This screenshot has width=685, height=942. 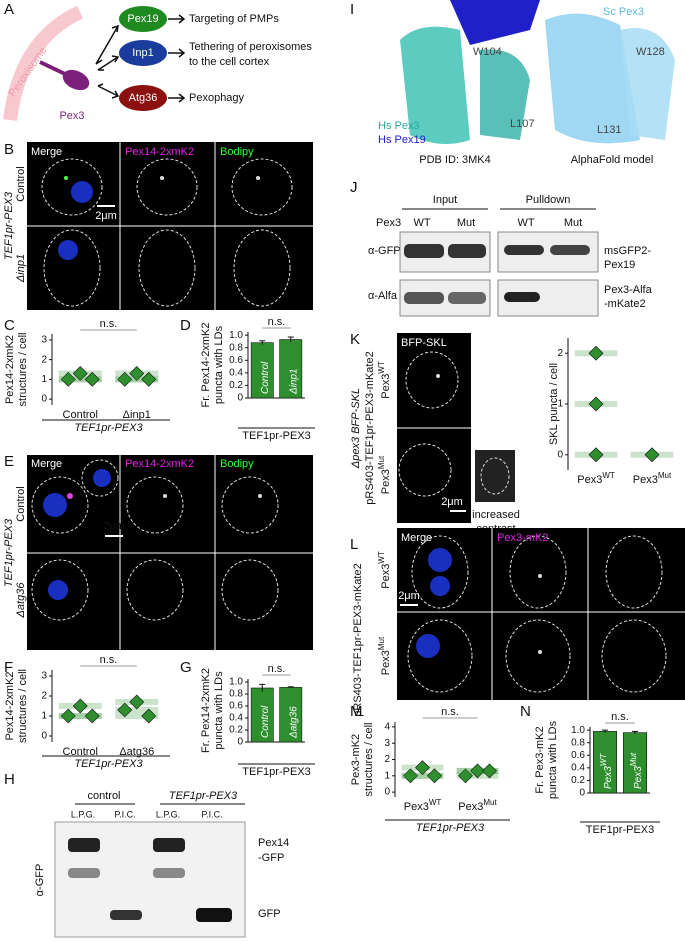 What do you see at coordinates (423, 805) in the screenshot?
I see `x-tick-label: Pex3WT` at bounding box center [423, 805].